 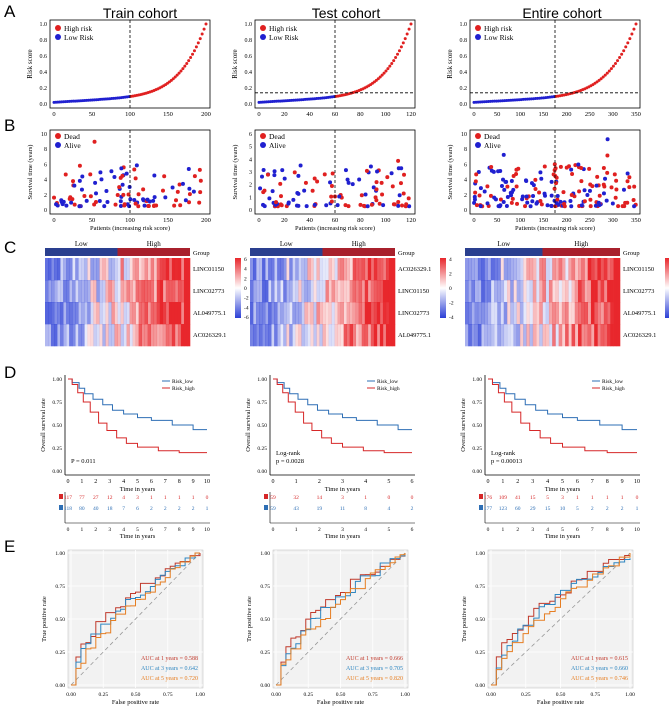 What do you see at coordinates (165, 509) in the screenshot?
I see `risk-table-low-count: 2` at bounding box center [165, 509].